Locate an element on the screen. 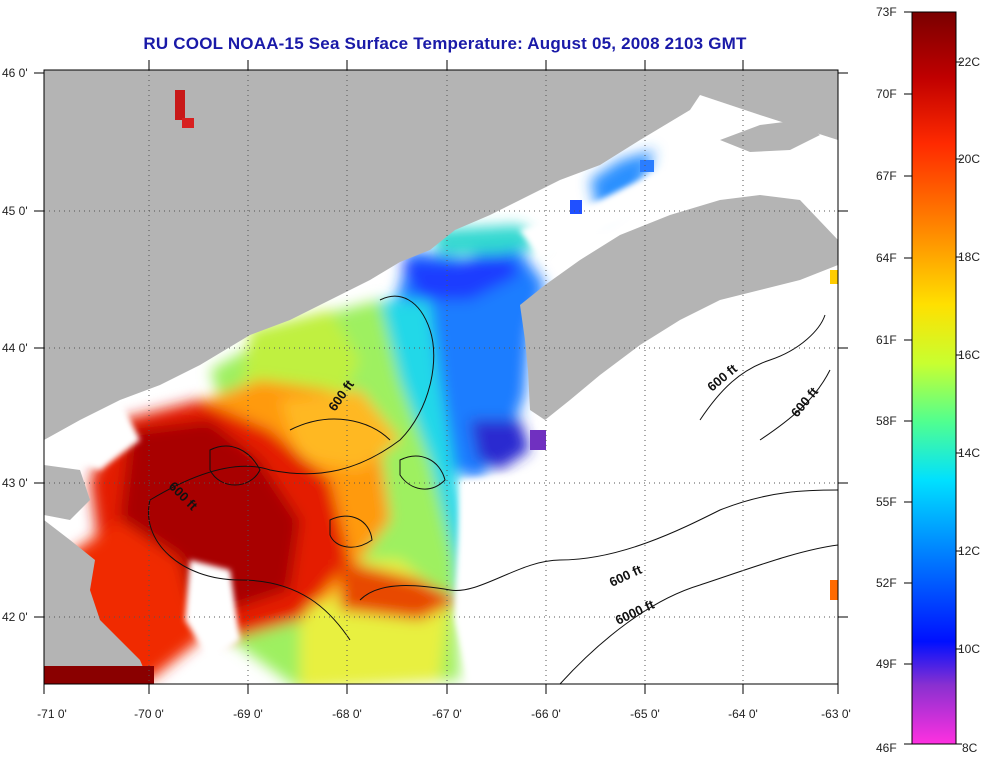 The height and width of the screenshot is (761, 984). lat-label: 46 0' is located at coordinates (15, 73).